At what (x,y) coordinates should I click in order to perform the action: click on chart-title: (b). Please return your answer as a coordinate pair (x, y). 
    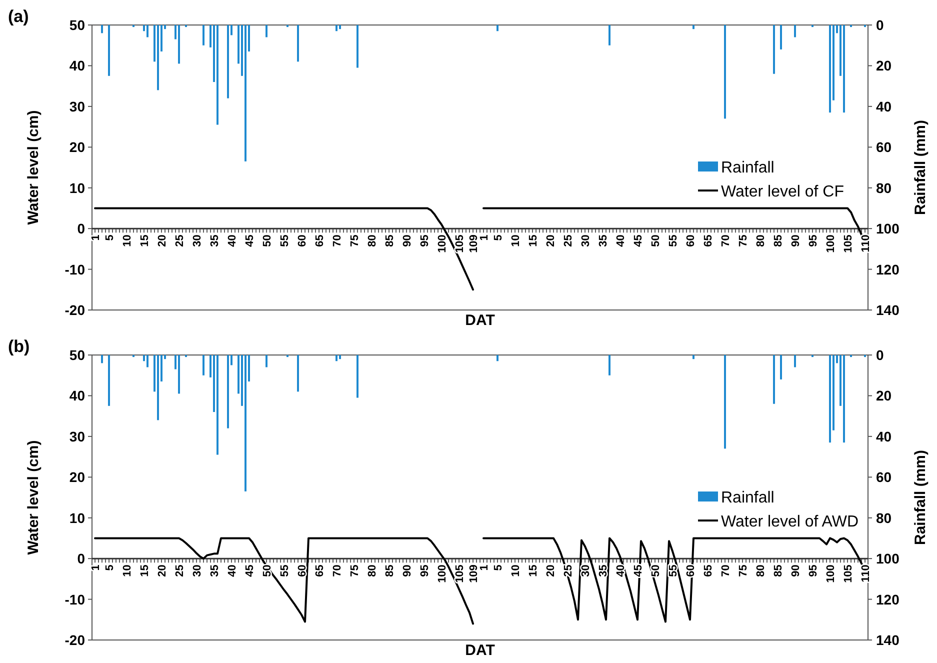
    Looking at the image, I should click on (19, 346).